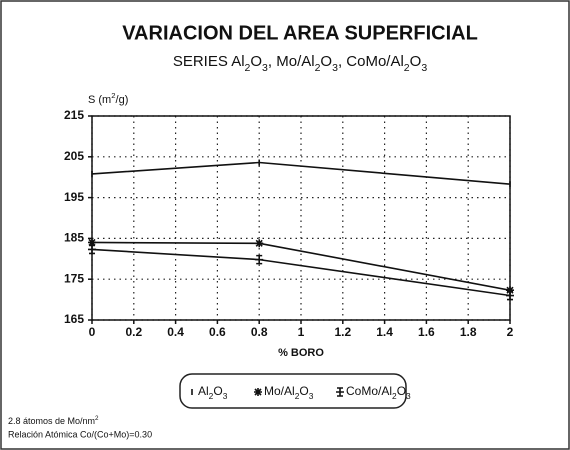  I want to click on y-tick-label: 185, so click(74, 238).